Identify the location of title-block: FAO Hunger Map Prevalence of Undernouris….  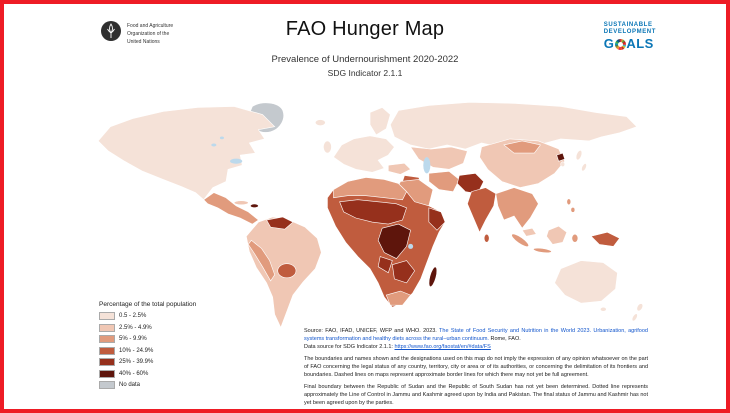
(365, 48).